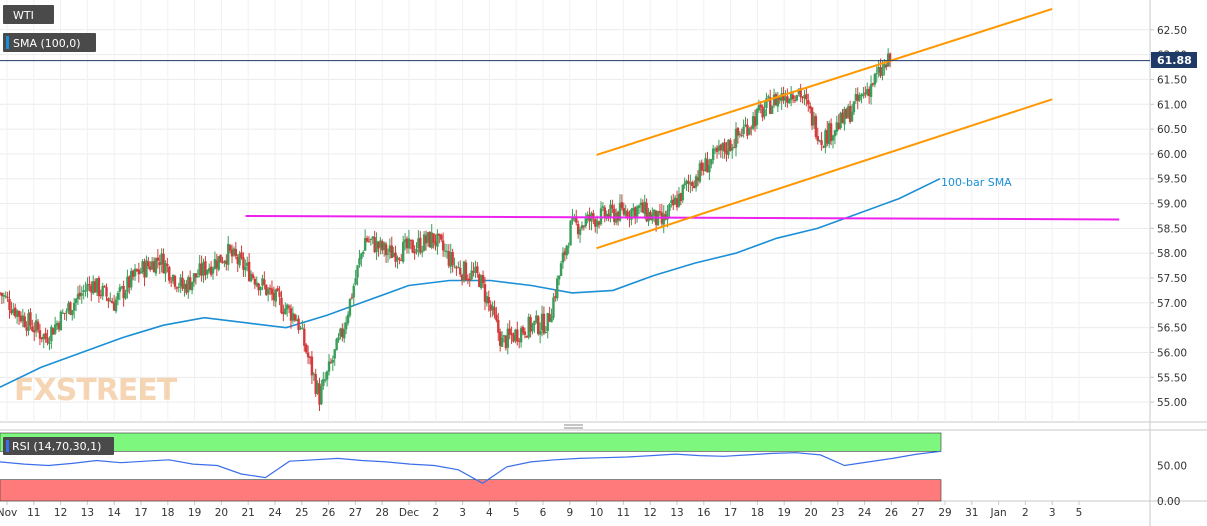  I want to click on x-tick-label: 26, so click(329, 513).